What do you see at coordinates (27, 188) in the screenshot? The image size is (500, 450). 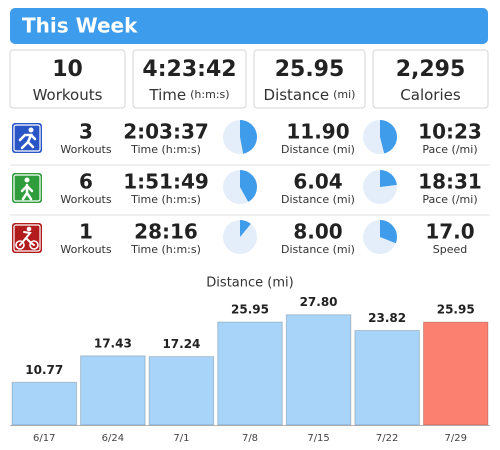 I see `icon-walk` at bounding box center [27, 188].